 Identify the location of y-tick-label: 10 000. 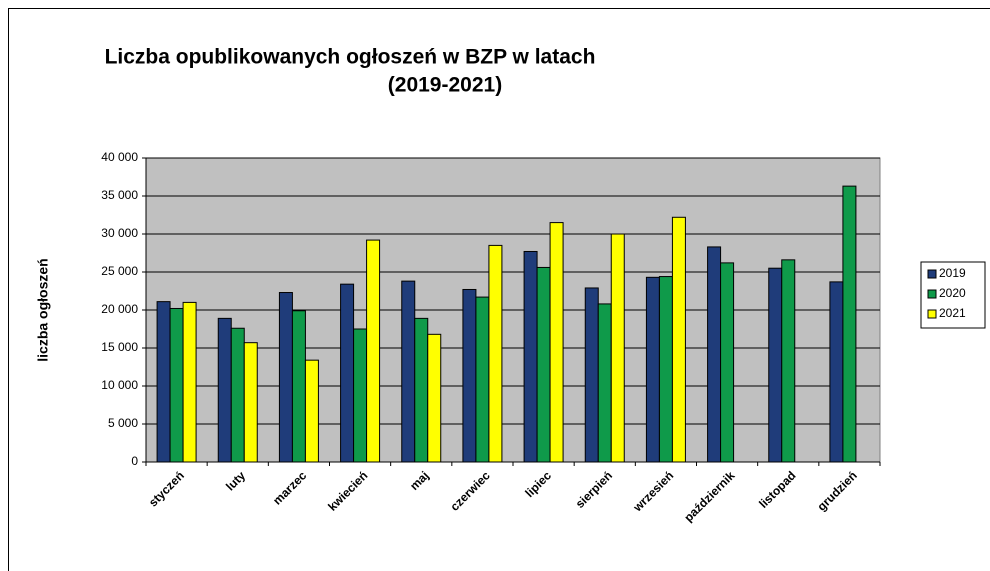
(119, 385).